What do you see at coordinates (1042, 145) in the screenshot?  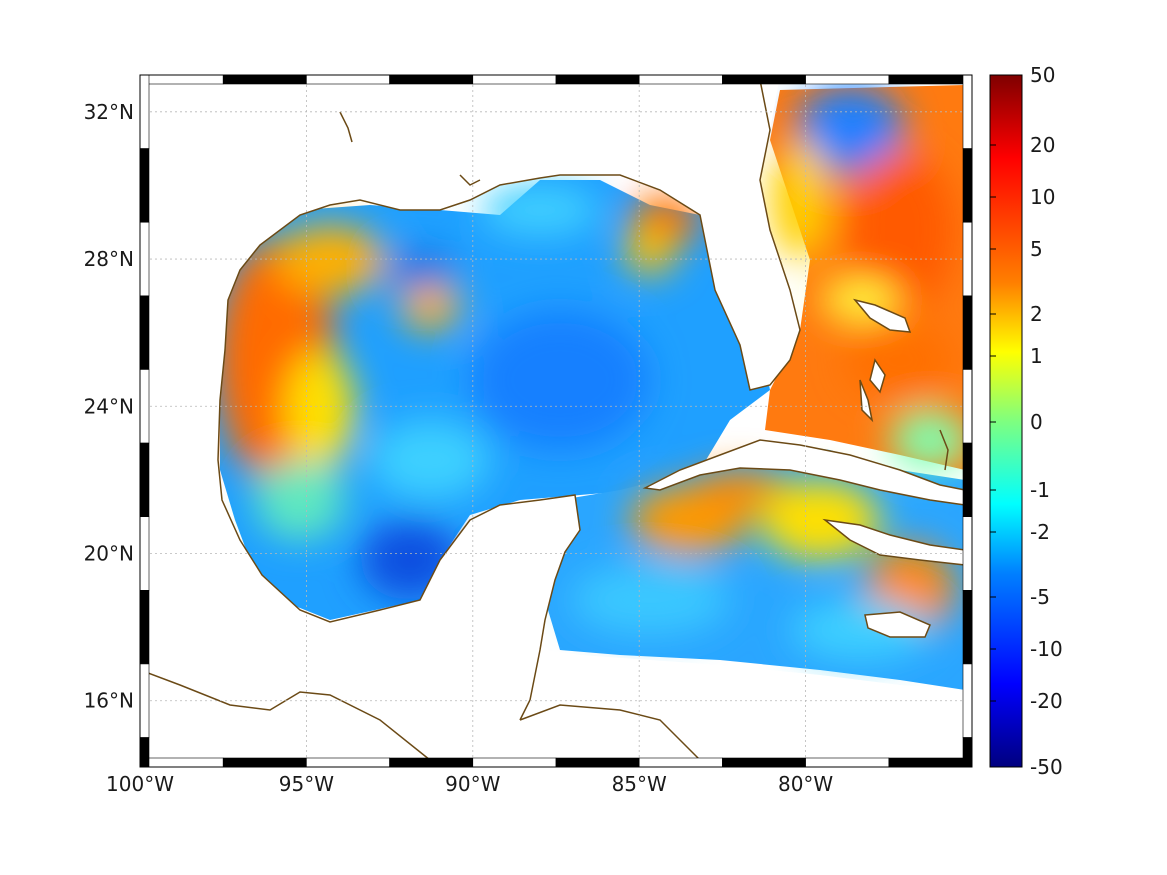 I see `colorbar-tick-label: 20` at bounding box center [1042, 145].